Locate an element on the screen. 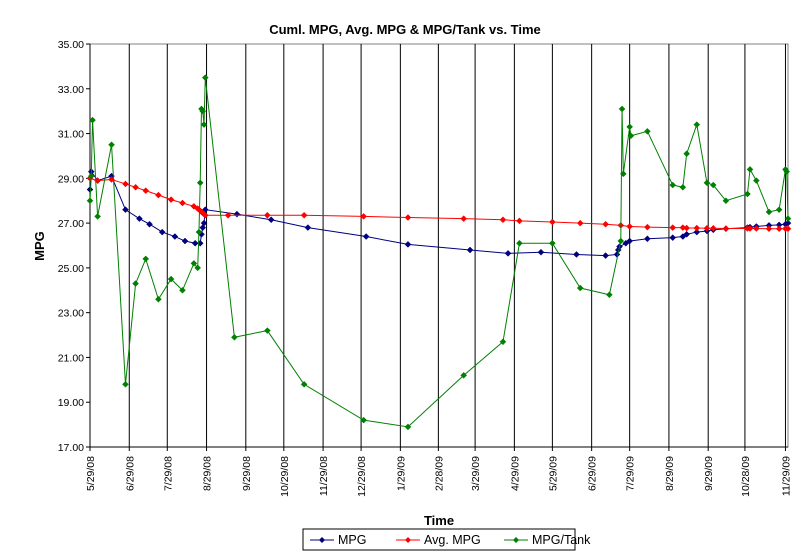 This screenshot has height=554, width=810. series-mpg is located at coordinates (439, 213).